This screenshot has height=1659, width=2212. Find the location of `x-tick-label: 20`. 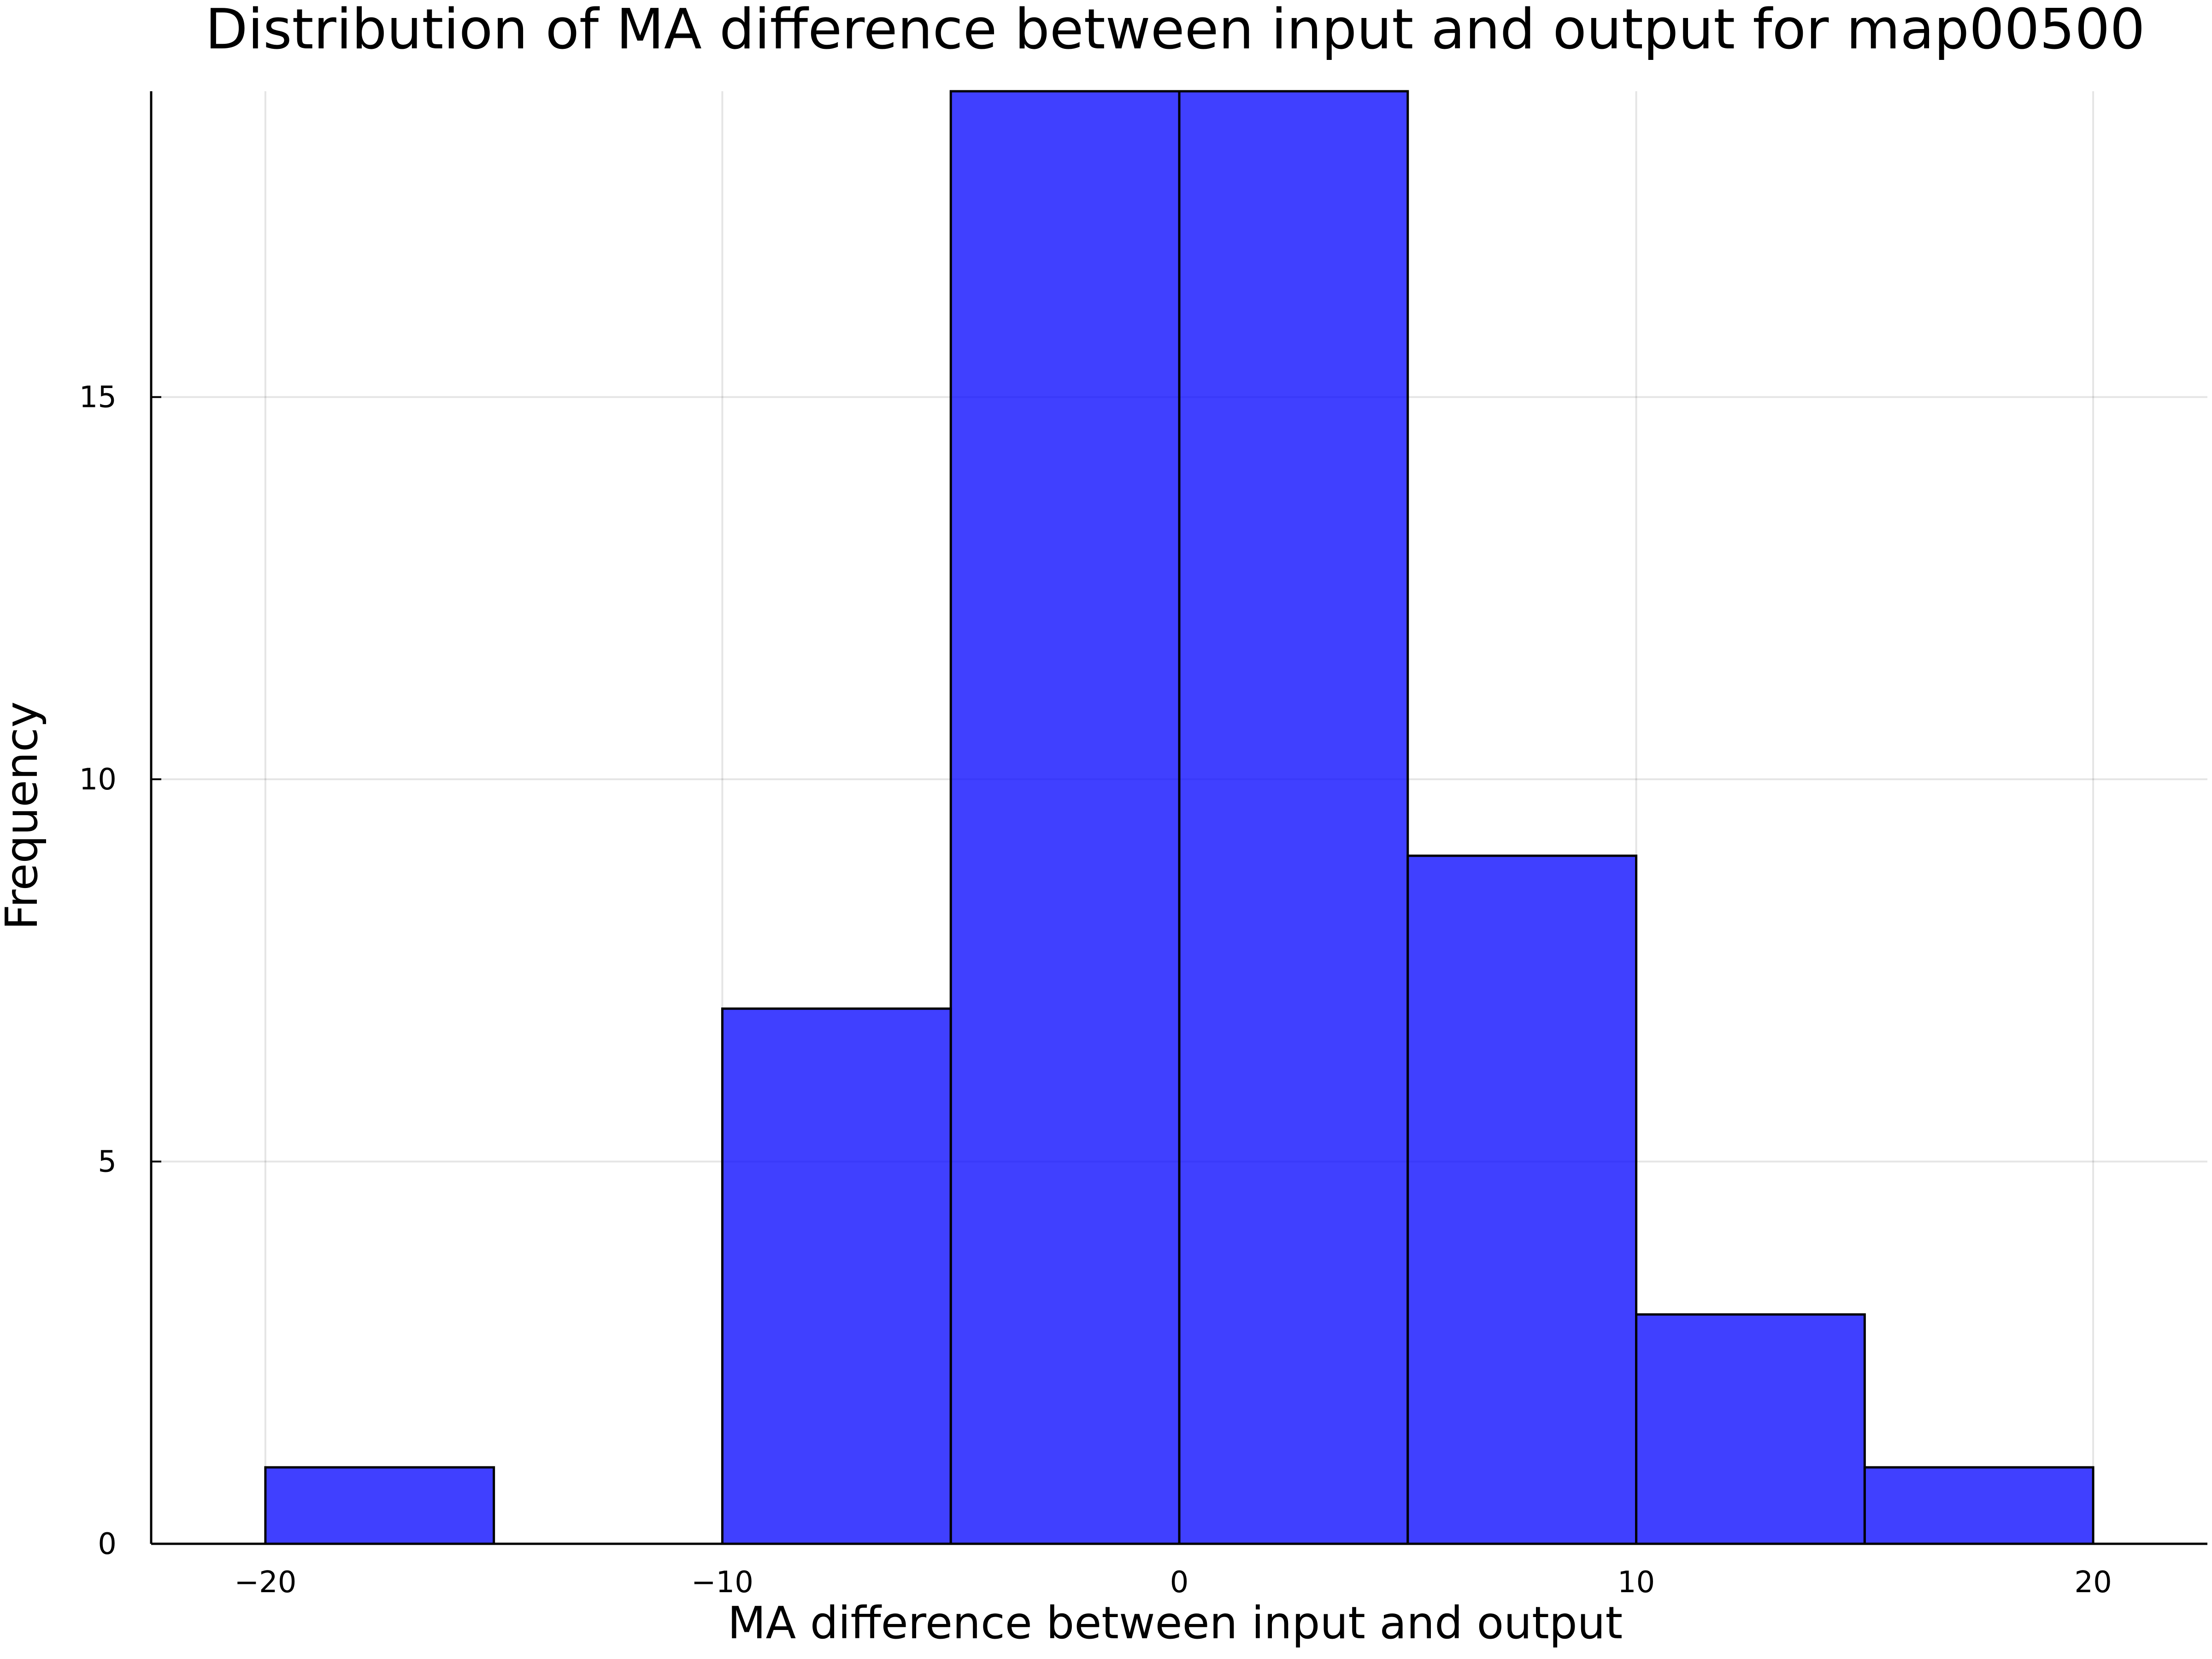

x-tick-label: 20 is located at coordinates (2093, 1582).